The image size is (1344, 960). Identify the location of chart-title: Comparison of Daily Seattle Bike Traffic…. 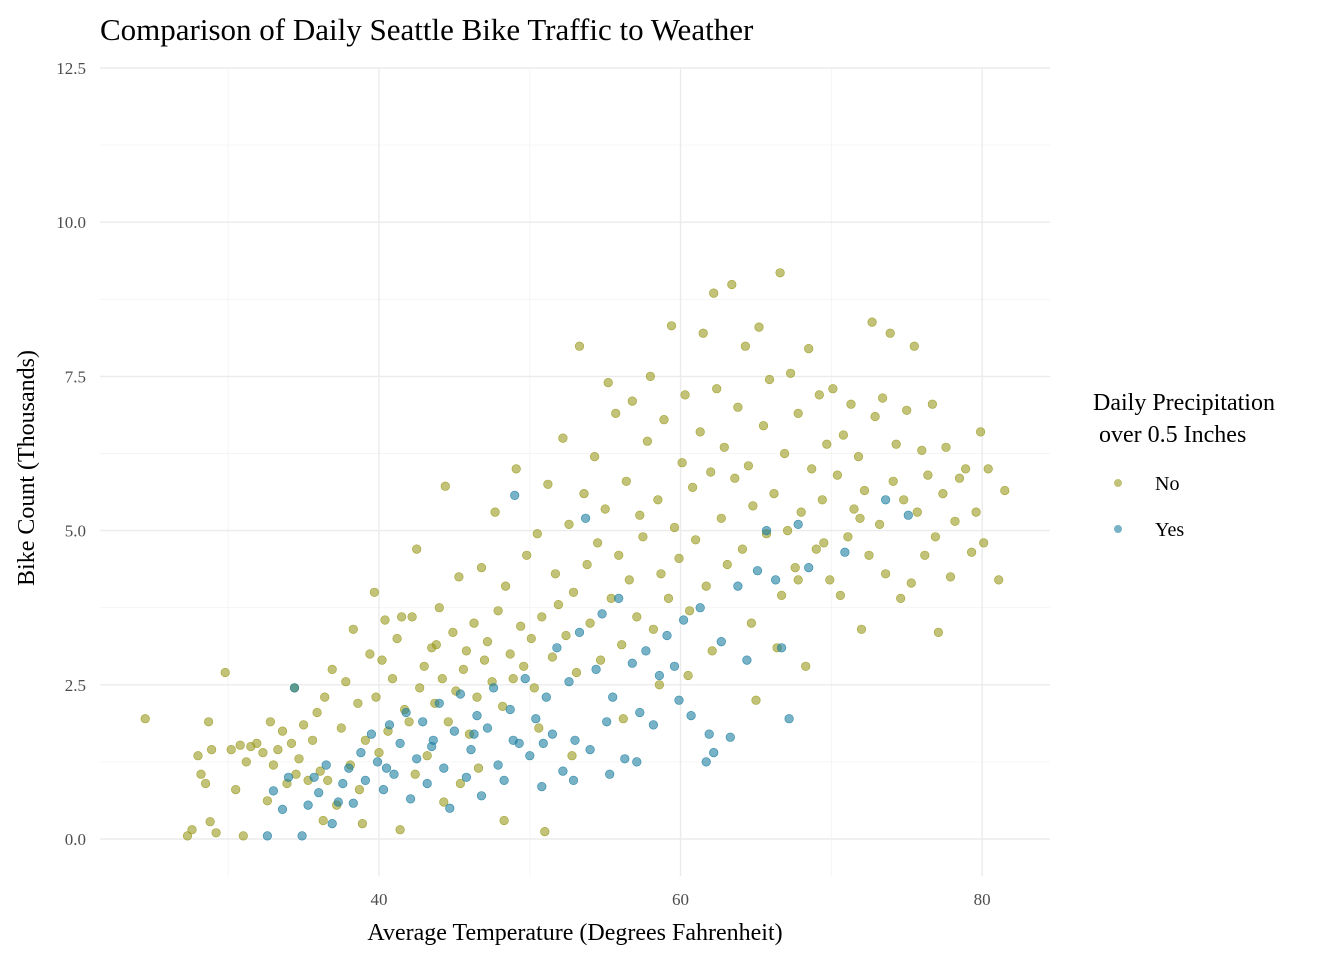
(427, 29).